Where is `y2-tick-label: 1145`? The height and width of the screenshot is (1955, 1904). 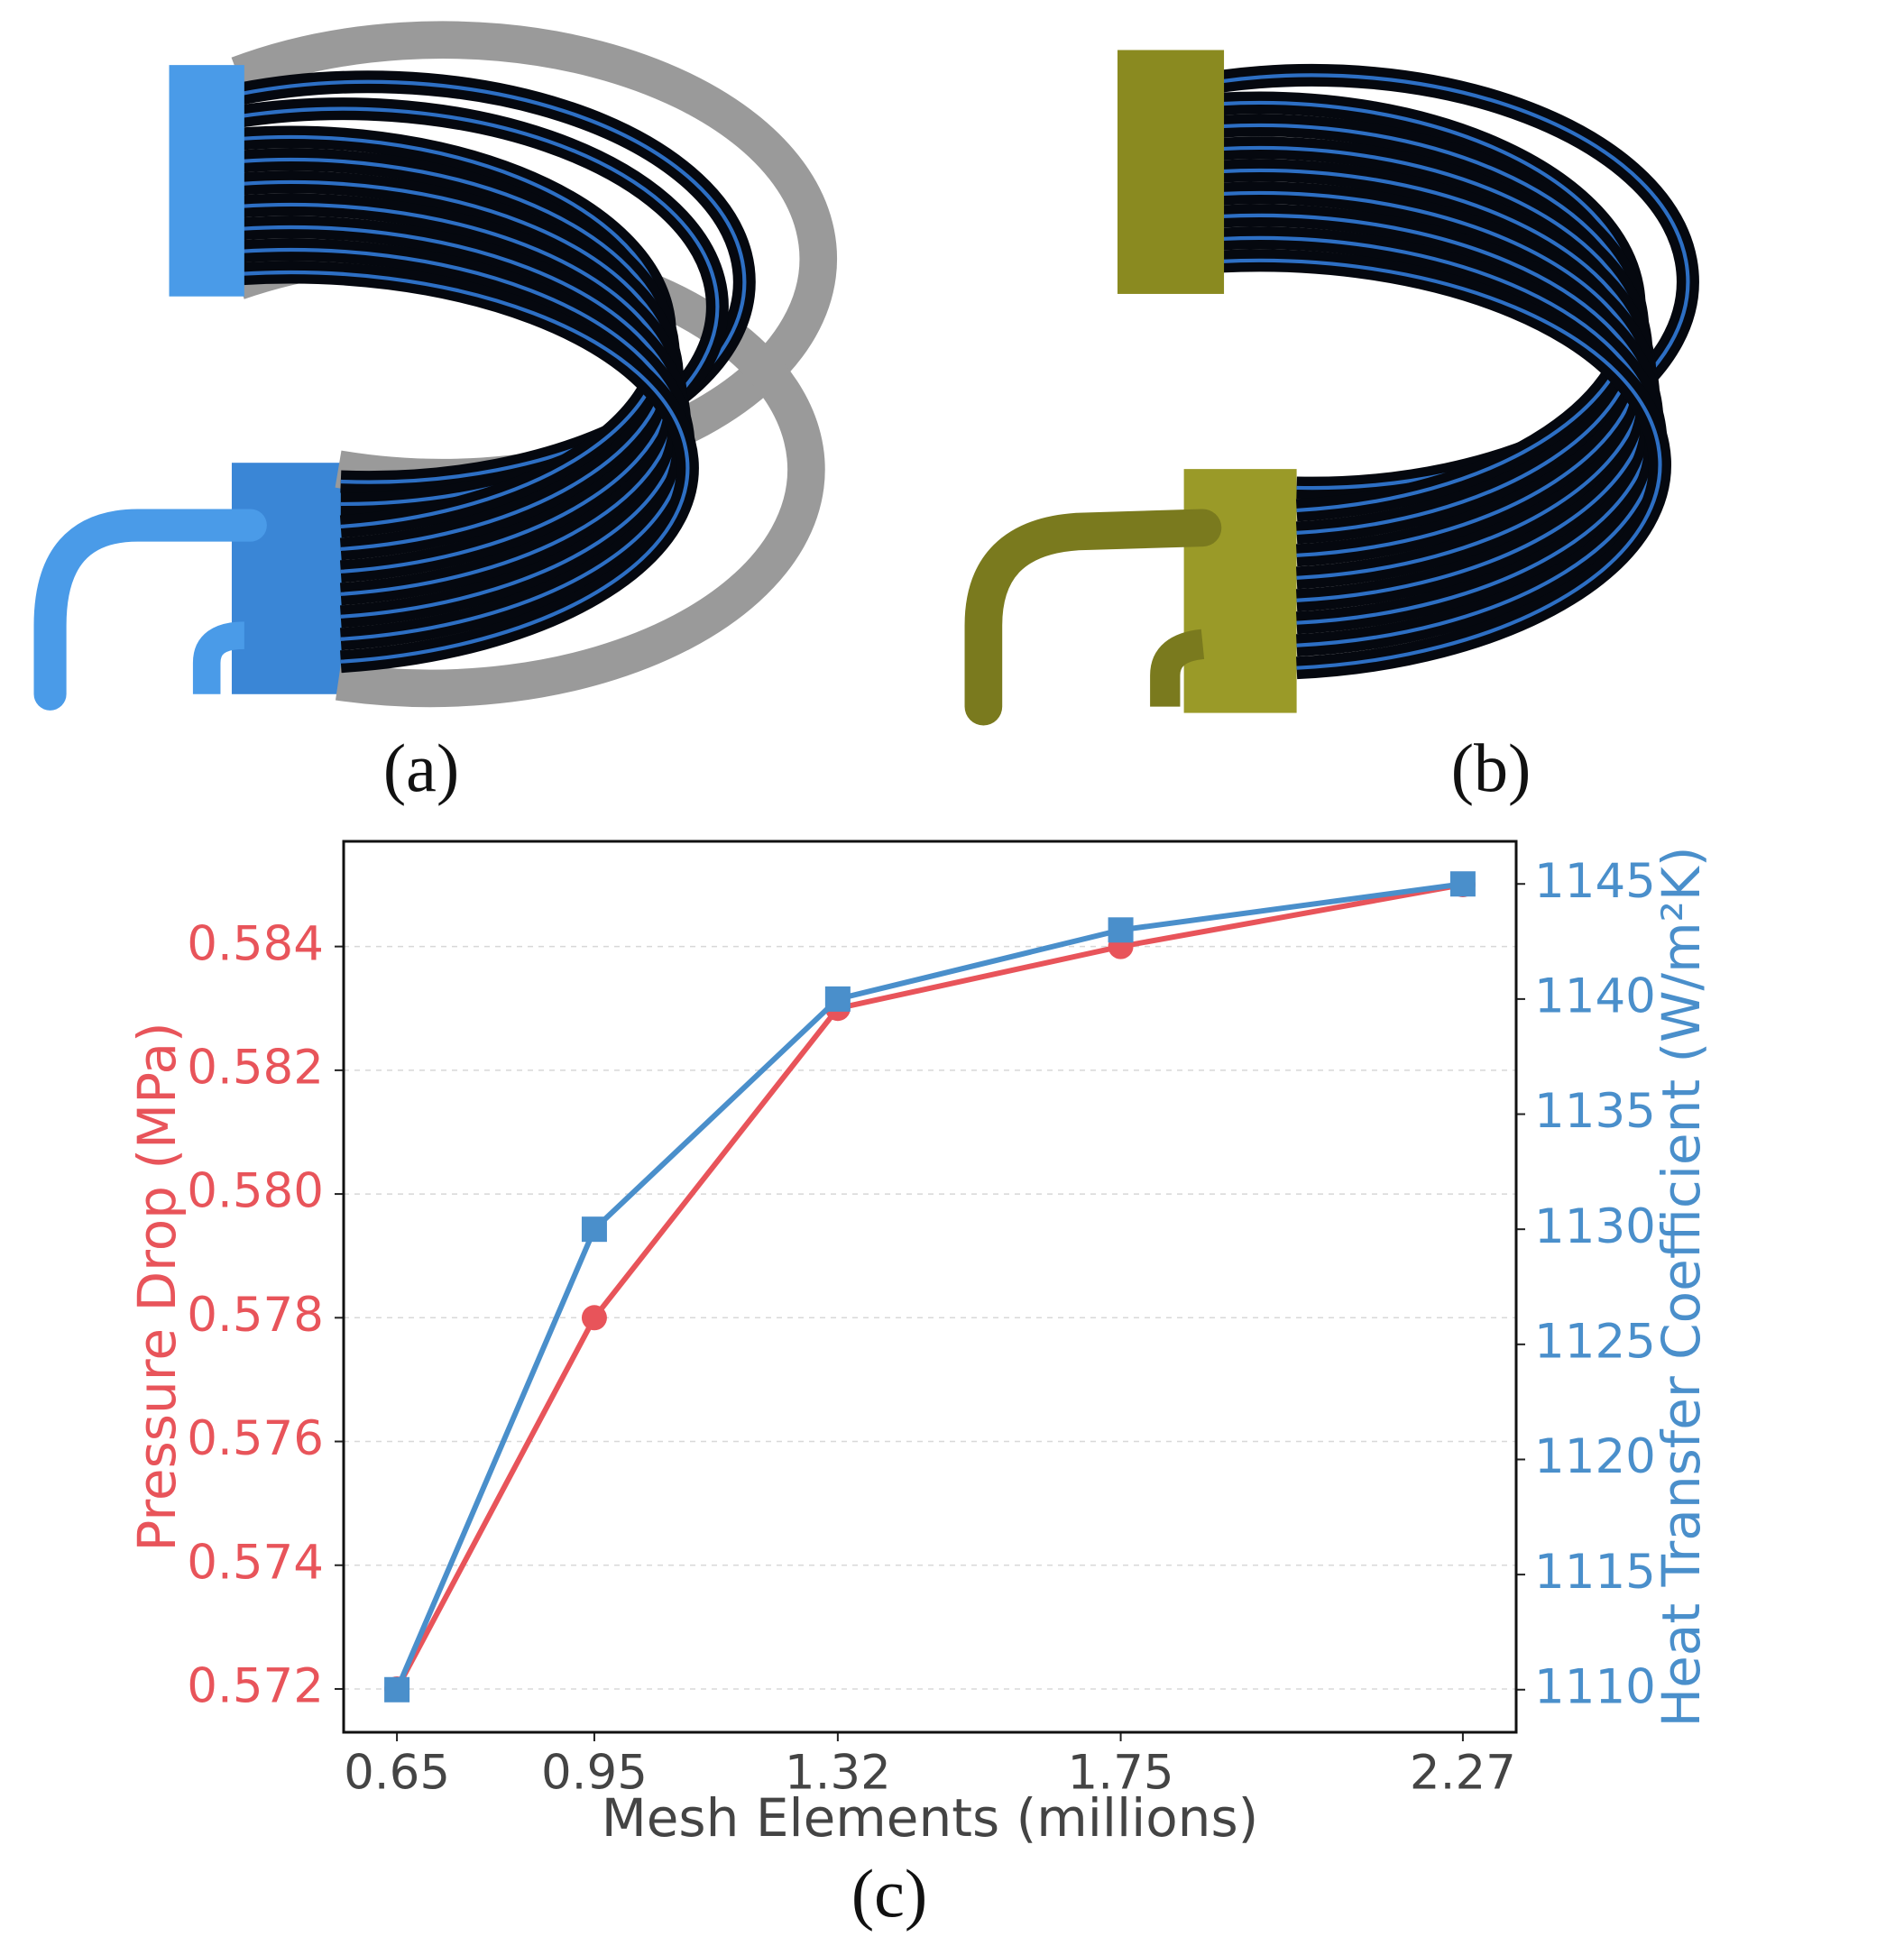
y2-tick-label: 1145 is located at coordinates (1595, 882).